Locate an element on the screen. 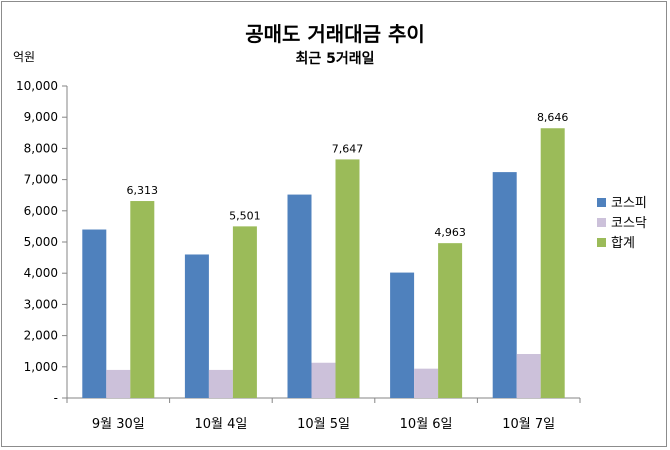 This screenshot has height=450, width=670. data-label: 6,313 is located at coordinates (143, 190).